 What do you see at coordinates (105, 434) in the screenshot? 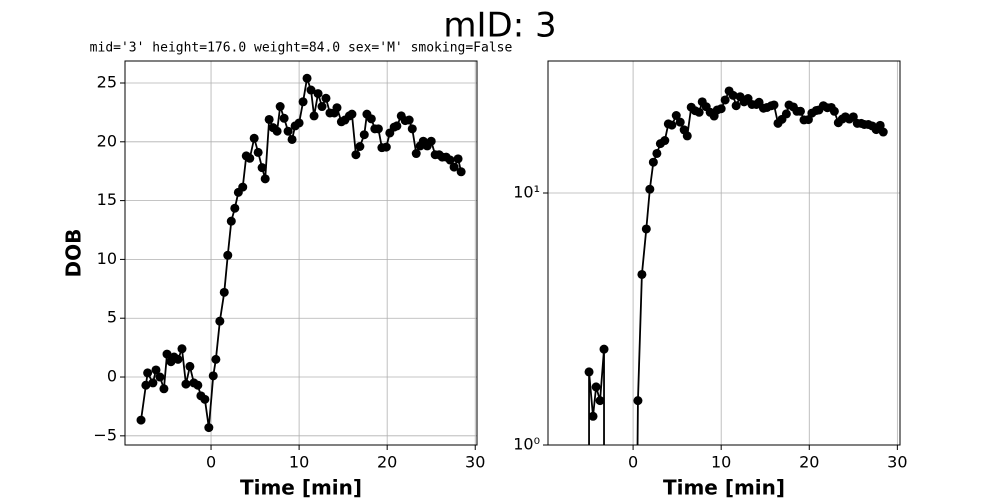
I see `y-tick-label: −5` at bounding box center [105, 434].